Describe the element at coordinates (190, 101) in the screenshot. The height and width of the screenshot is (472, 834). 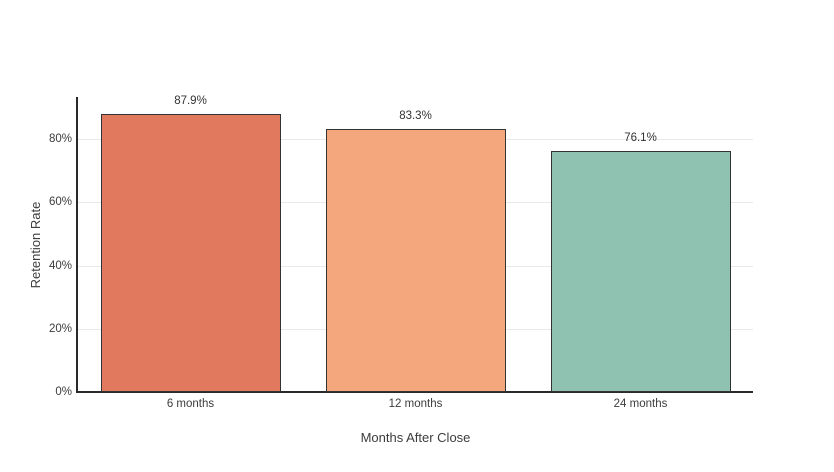
I see `bar-value-label: 87.9%` at that location.